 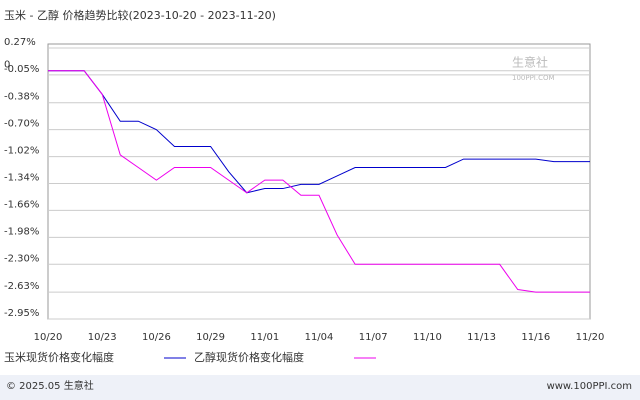 I want to click on x-tick-label: 10/20, so click(x=48, y=337).